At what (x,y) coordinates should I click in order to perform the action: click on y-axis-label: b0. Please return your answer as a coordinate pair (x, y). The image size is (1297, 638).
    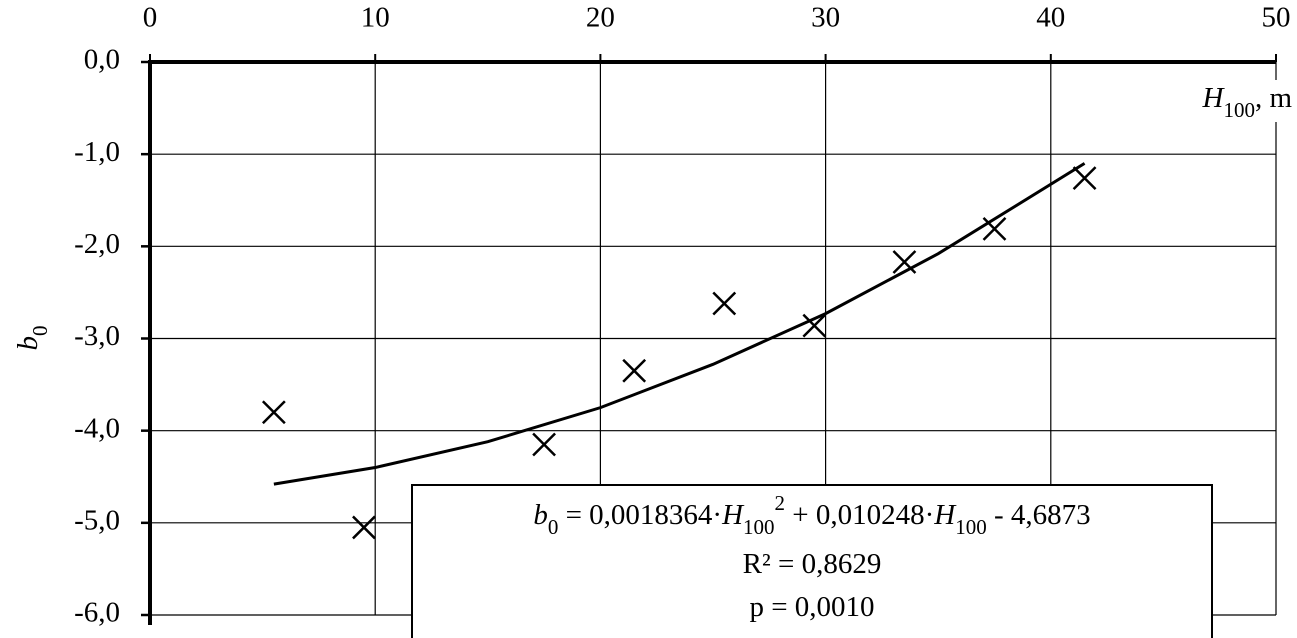
    Looking at the image, I should click on (32, 338).